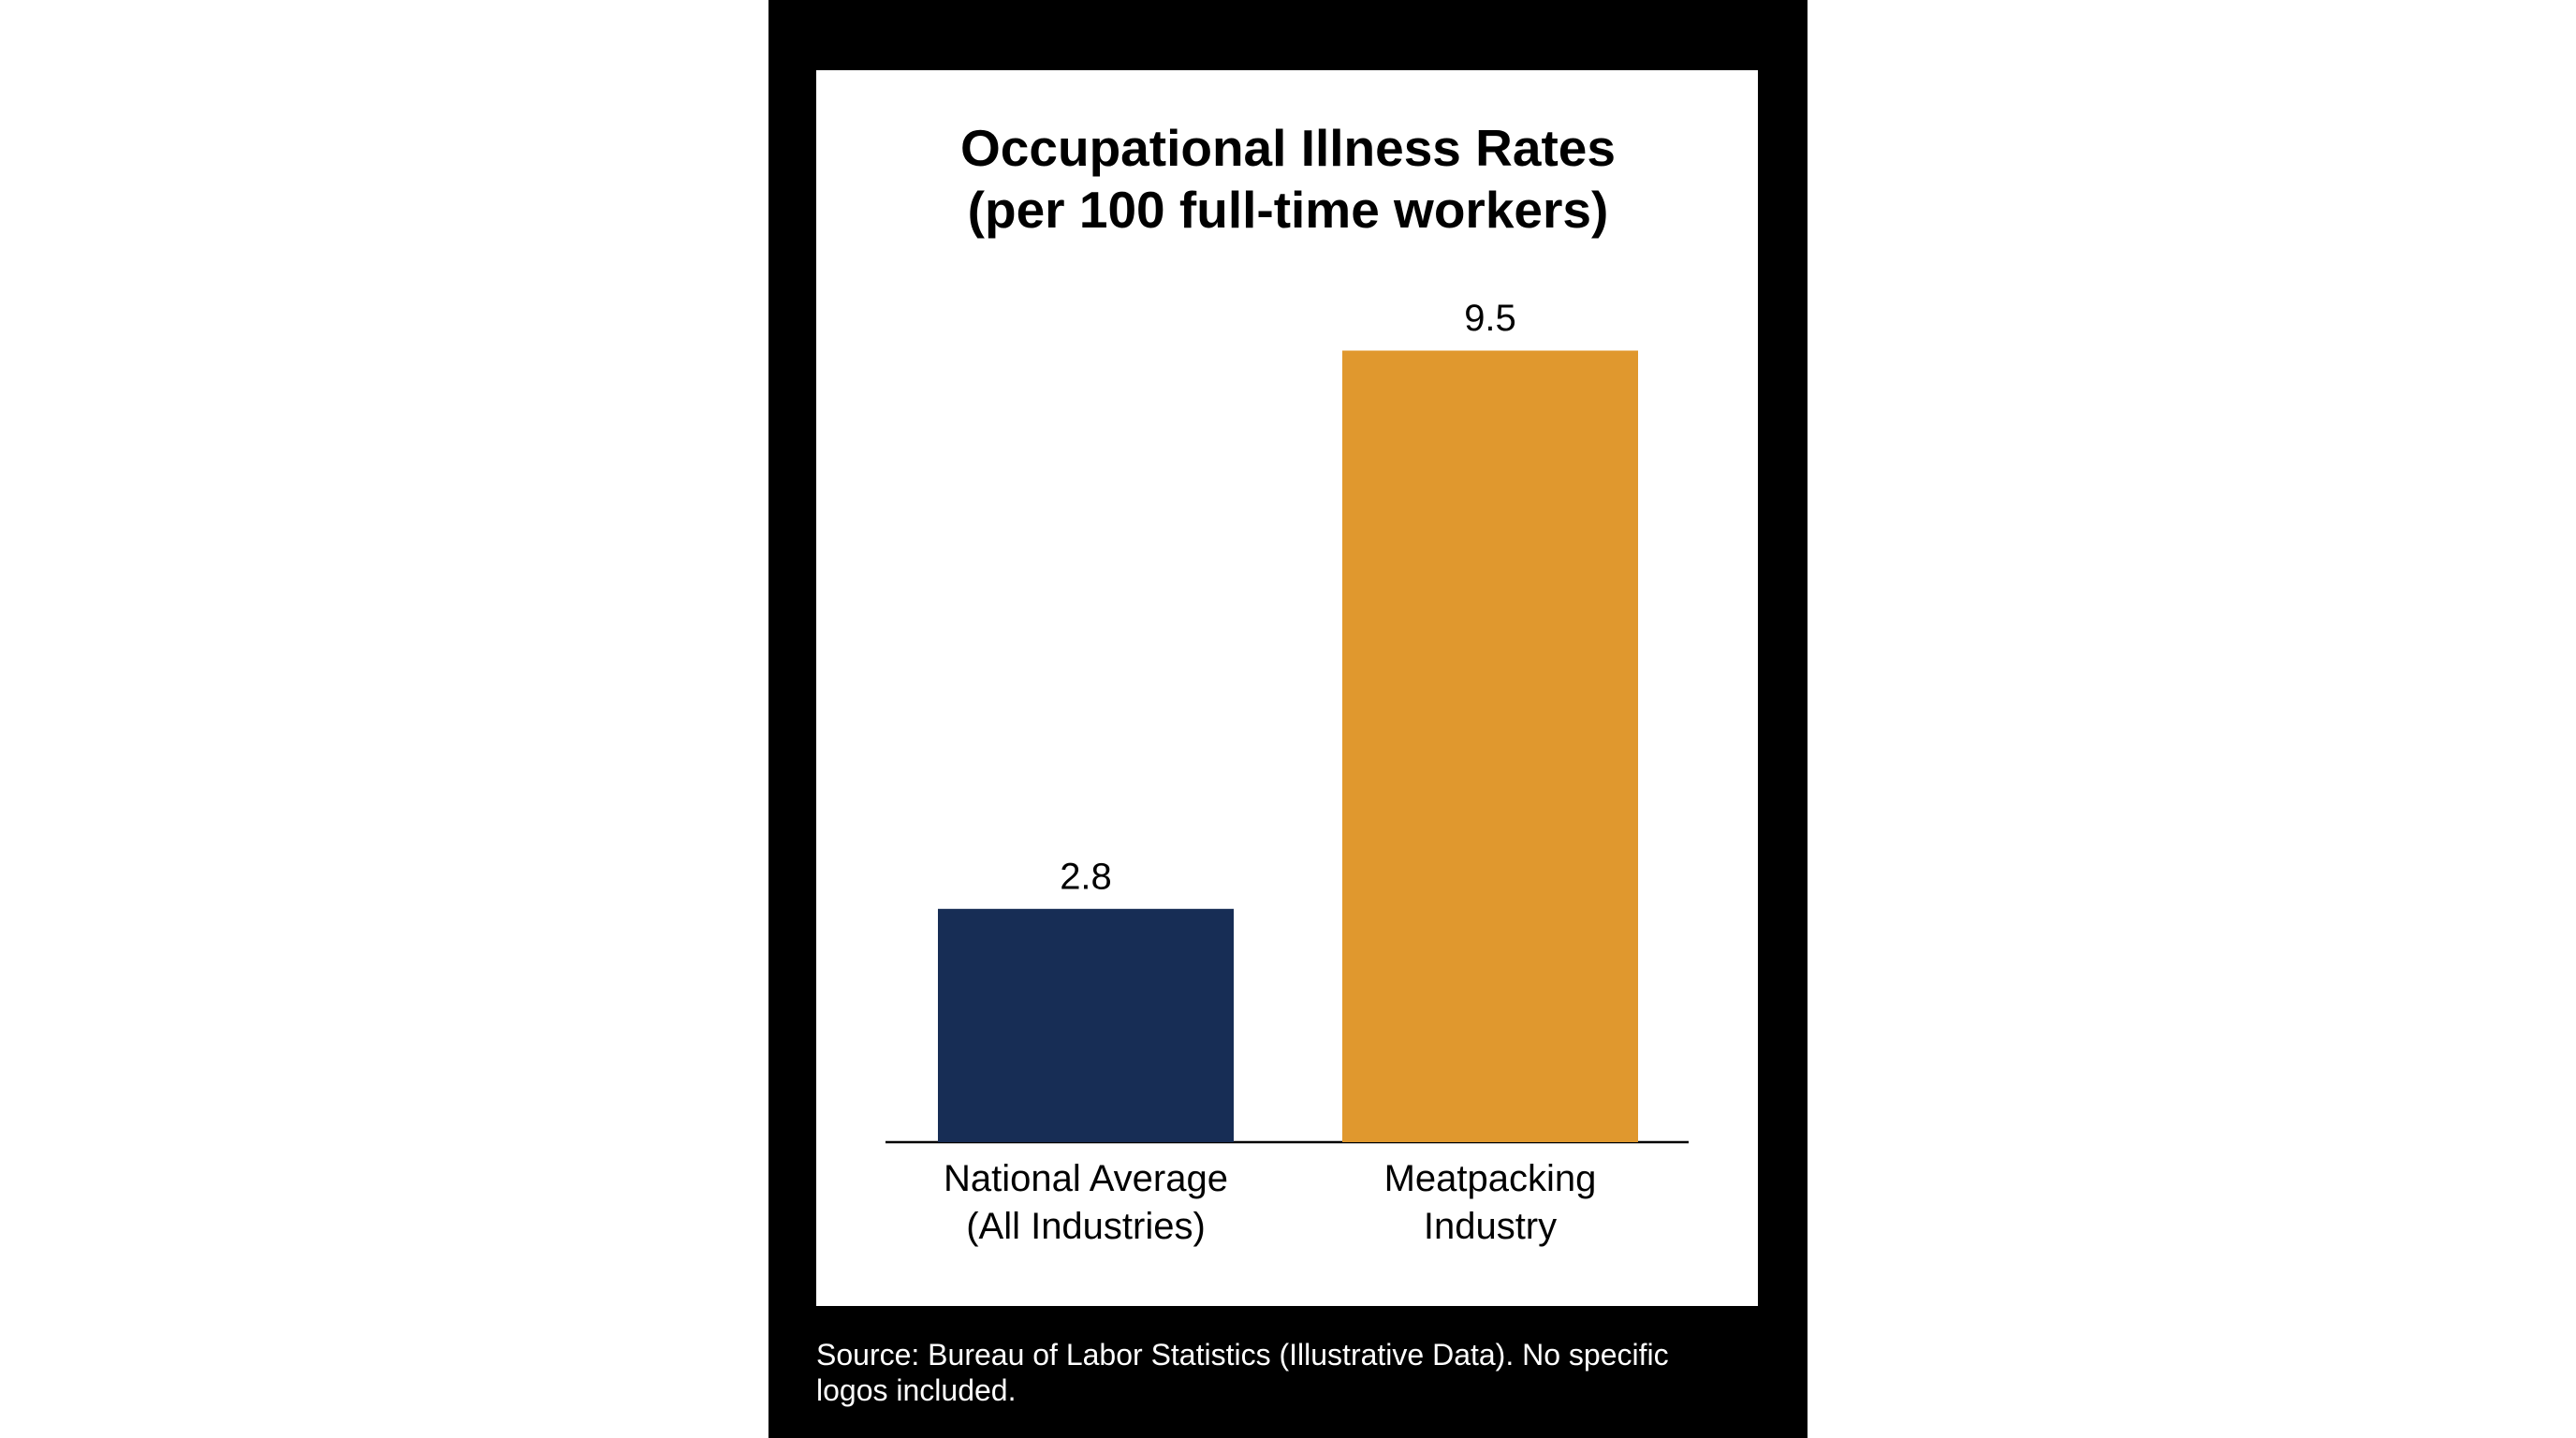 The height and width of the screenshot is (1438, 2576). Describe the element at coordinates (1086, 876) in the screenshot. I see `value-label: 2.8` at that location.